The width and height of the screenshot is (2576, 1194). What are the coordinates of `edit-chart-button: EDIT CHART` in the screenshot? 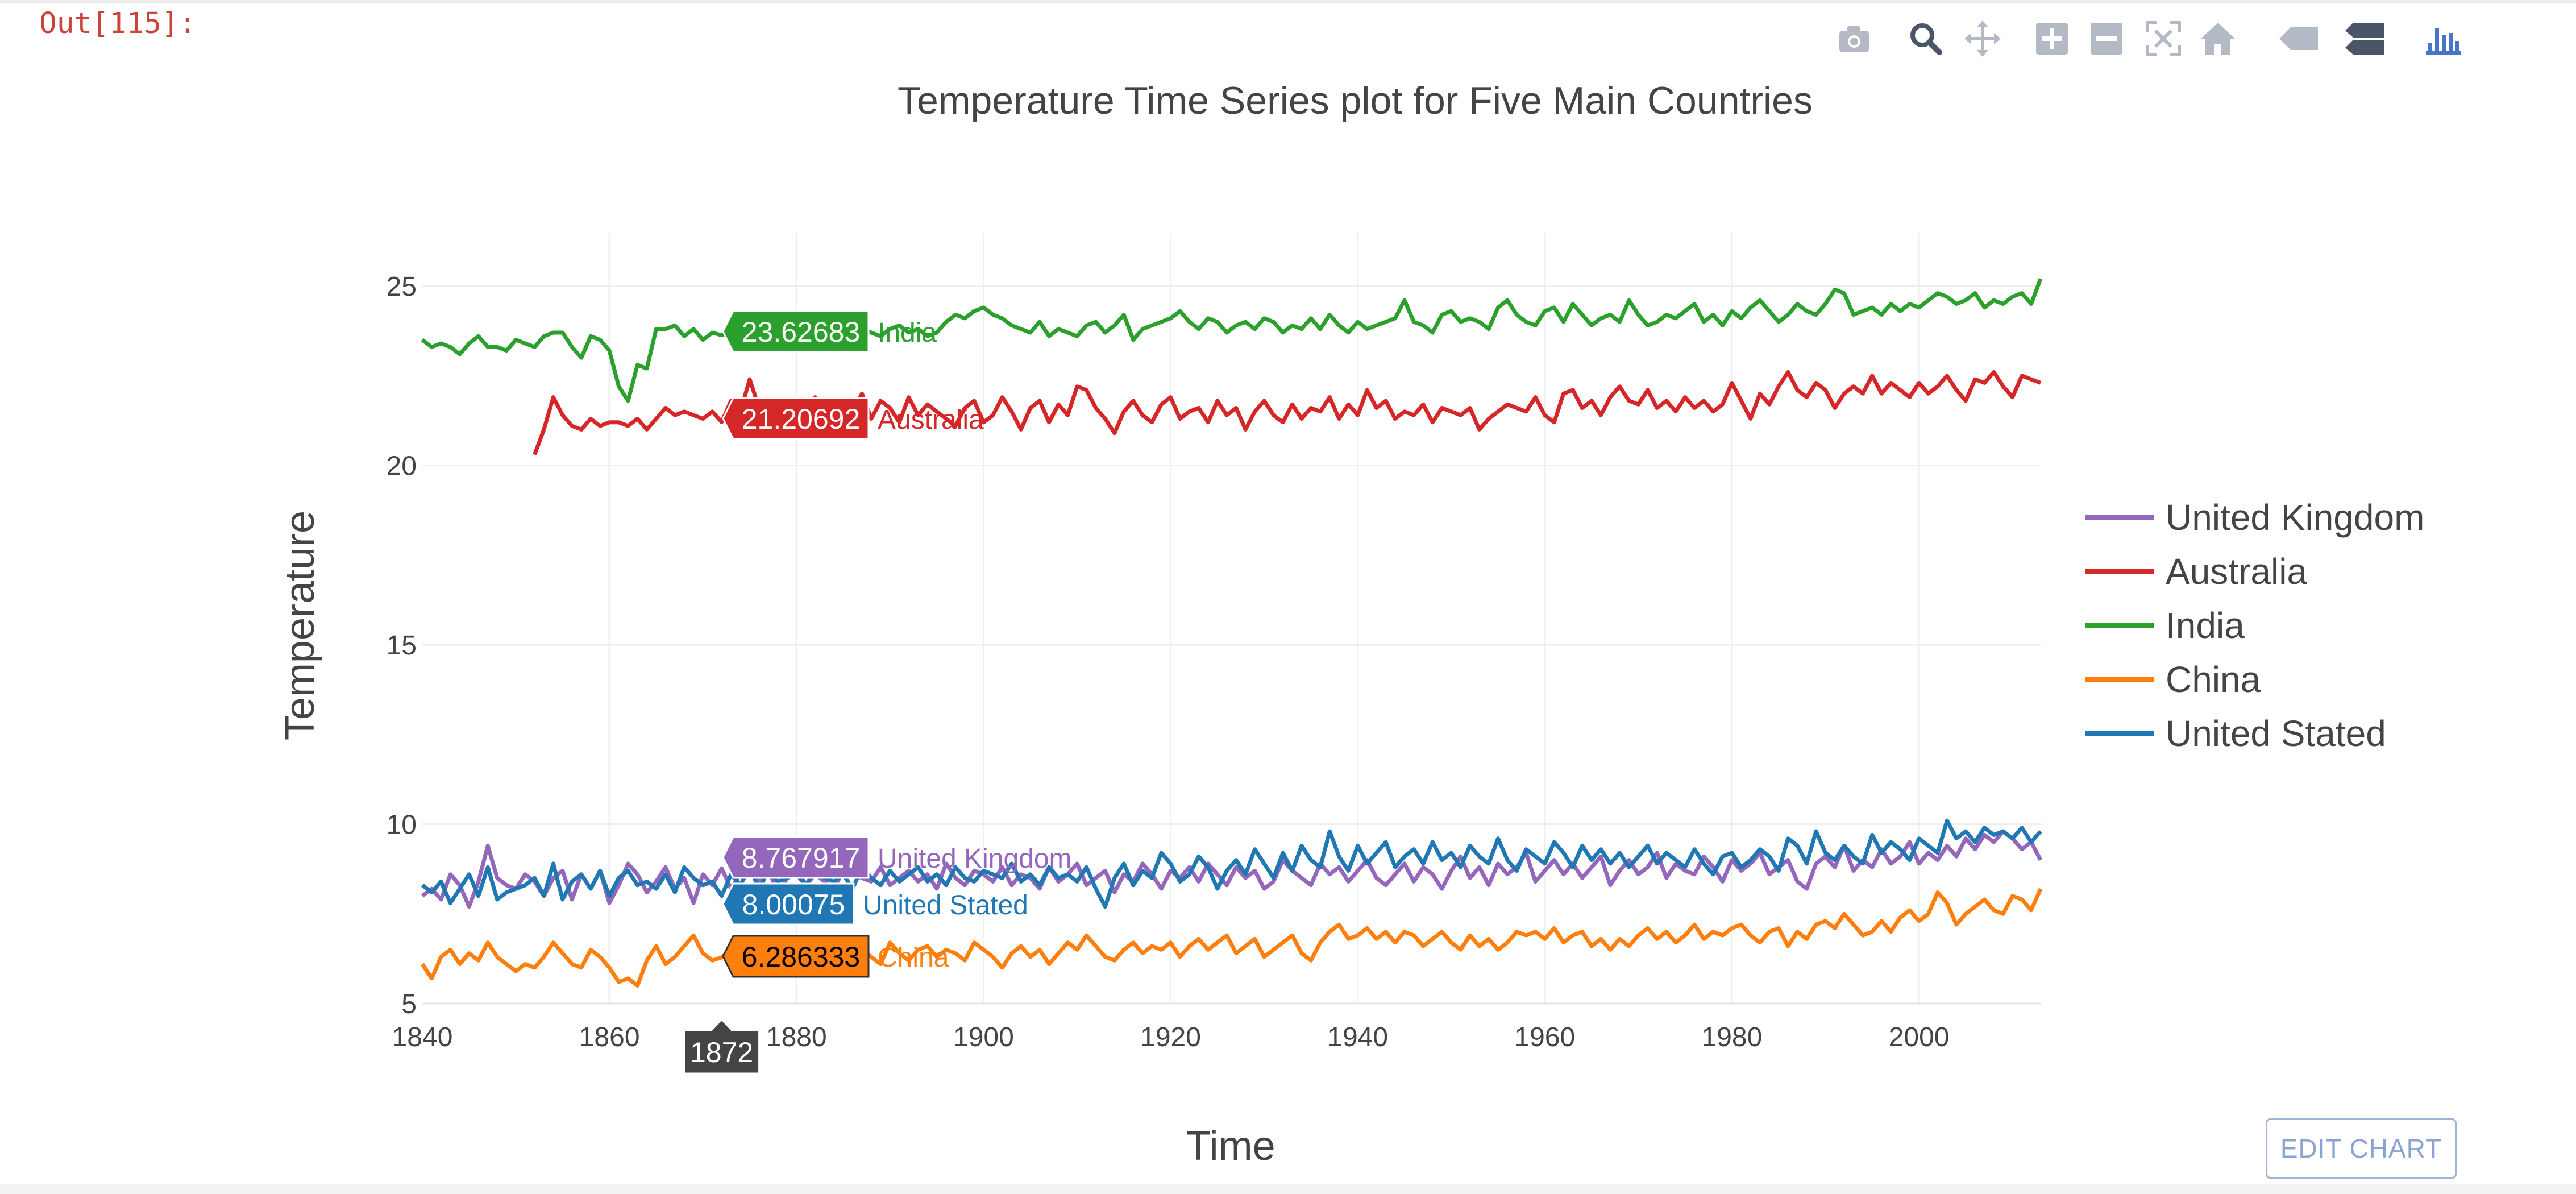 It's located at (2361, 1149).